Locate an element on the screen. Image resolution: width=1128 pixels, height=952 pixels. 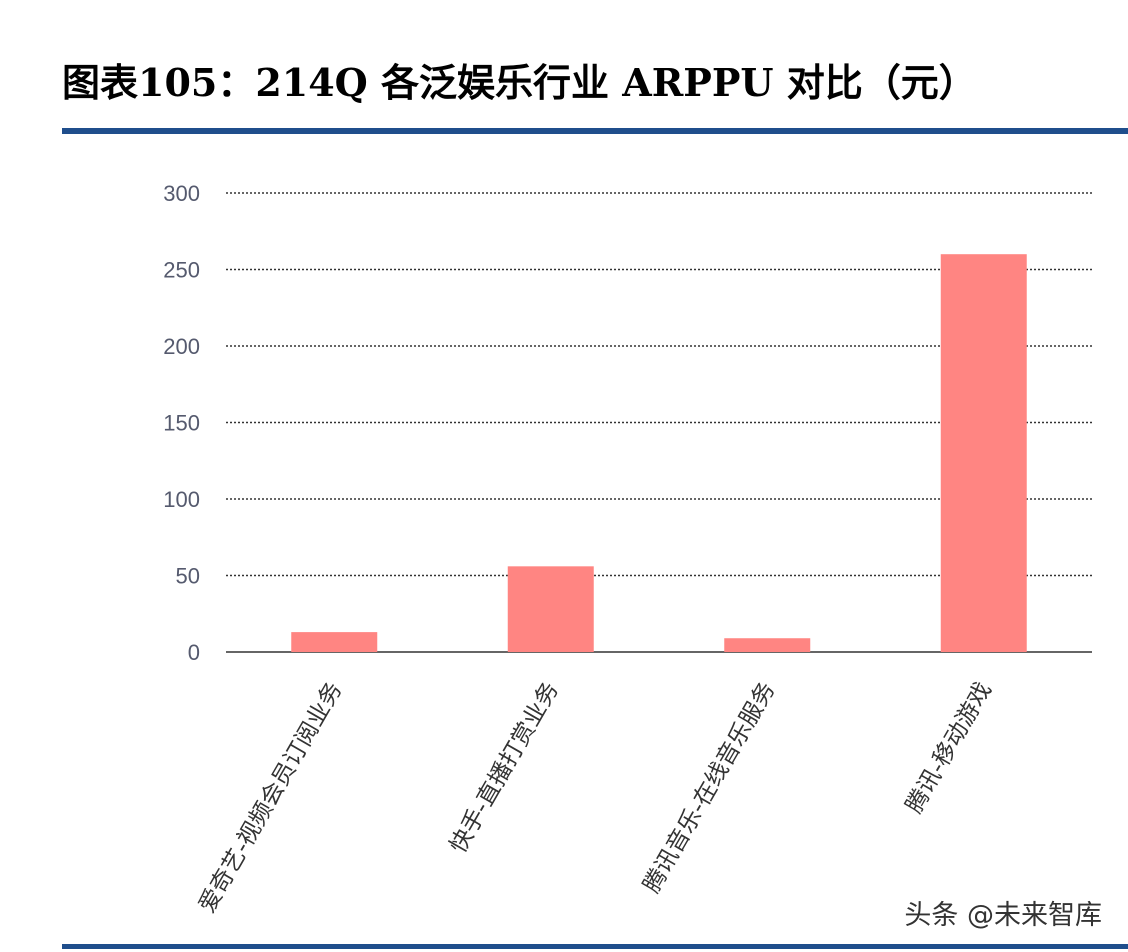
x-category-label: 爱奇艺-视频会员订阅业务 is located at coordinates (270, 797).